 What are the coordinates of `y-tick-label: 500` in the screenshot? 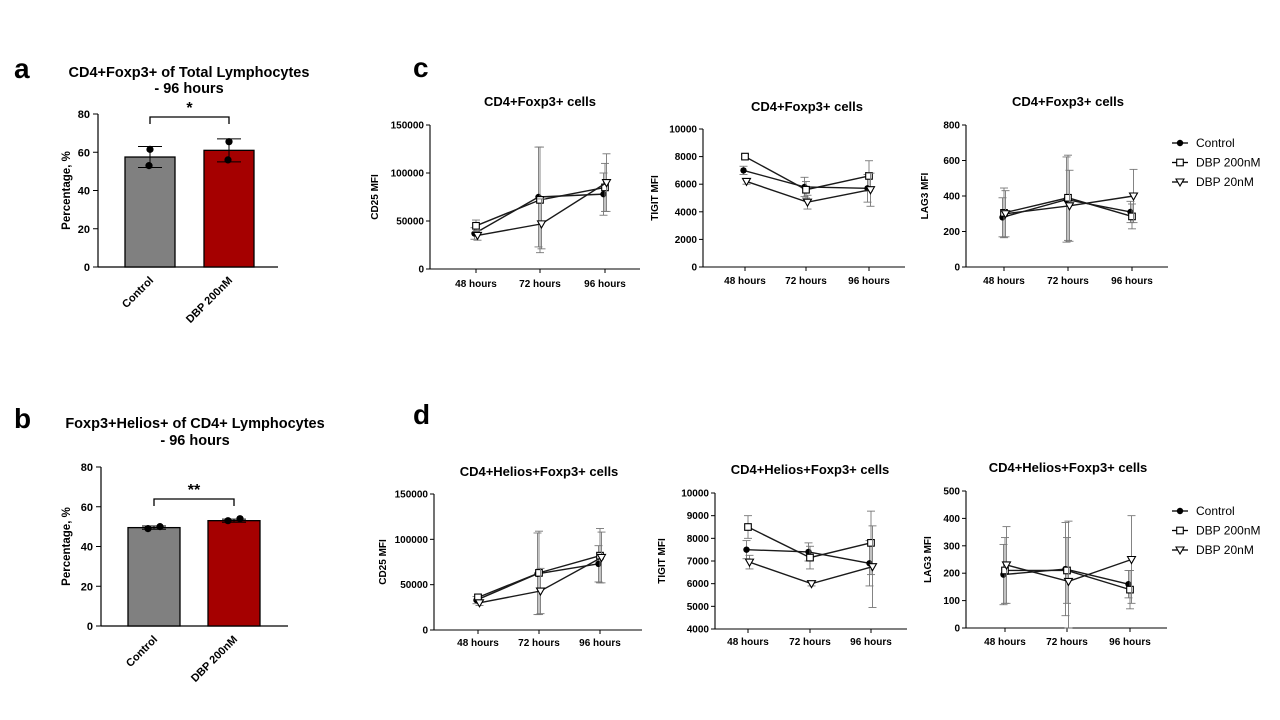 It's located at (951, 492).